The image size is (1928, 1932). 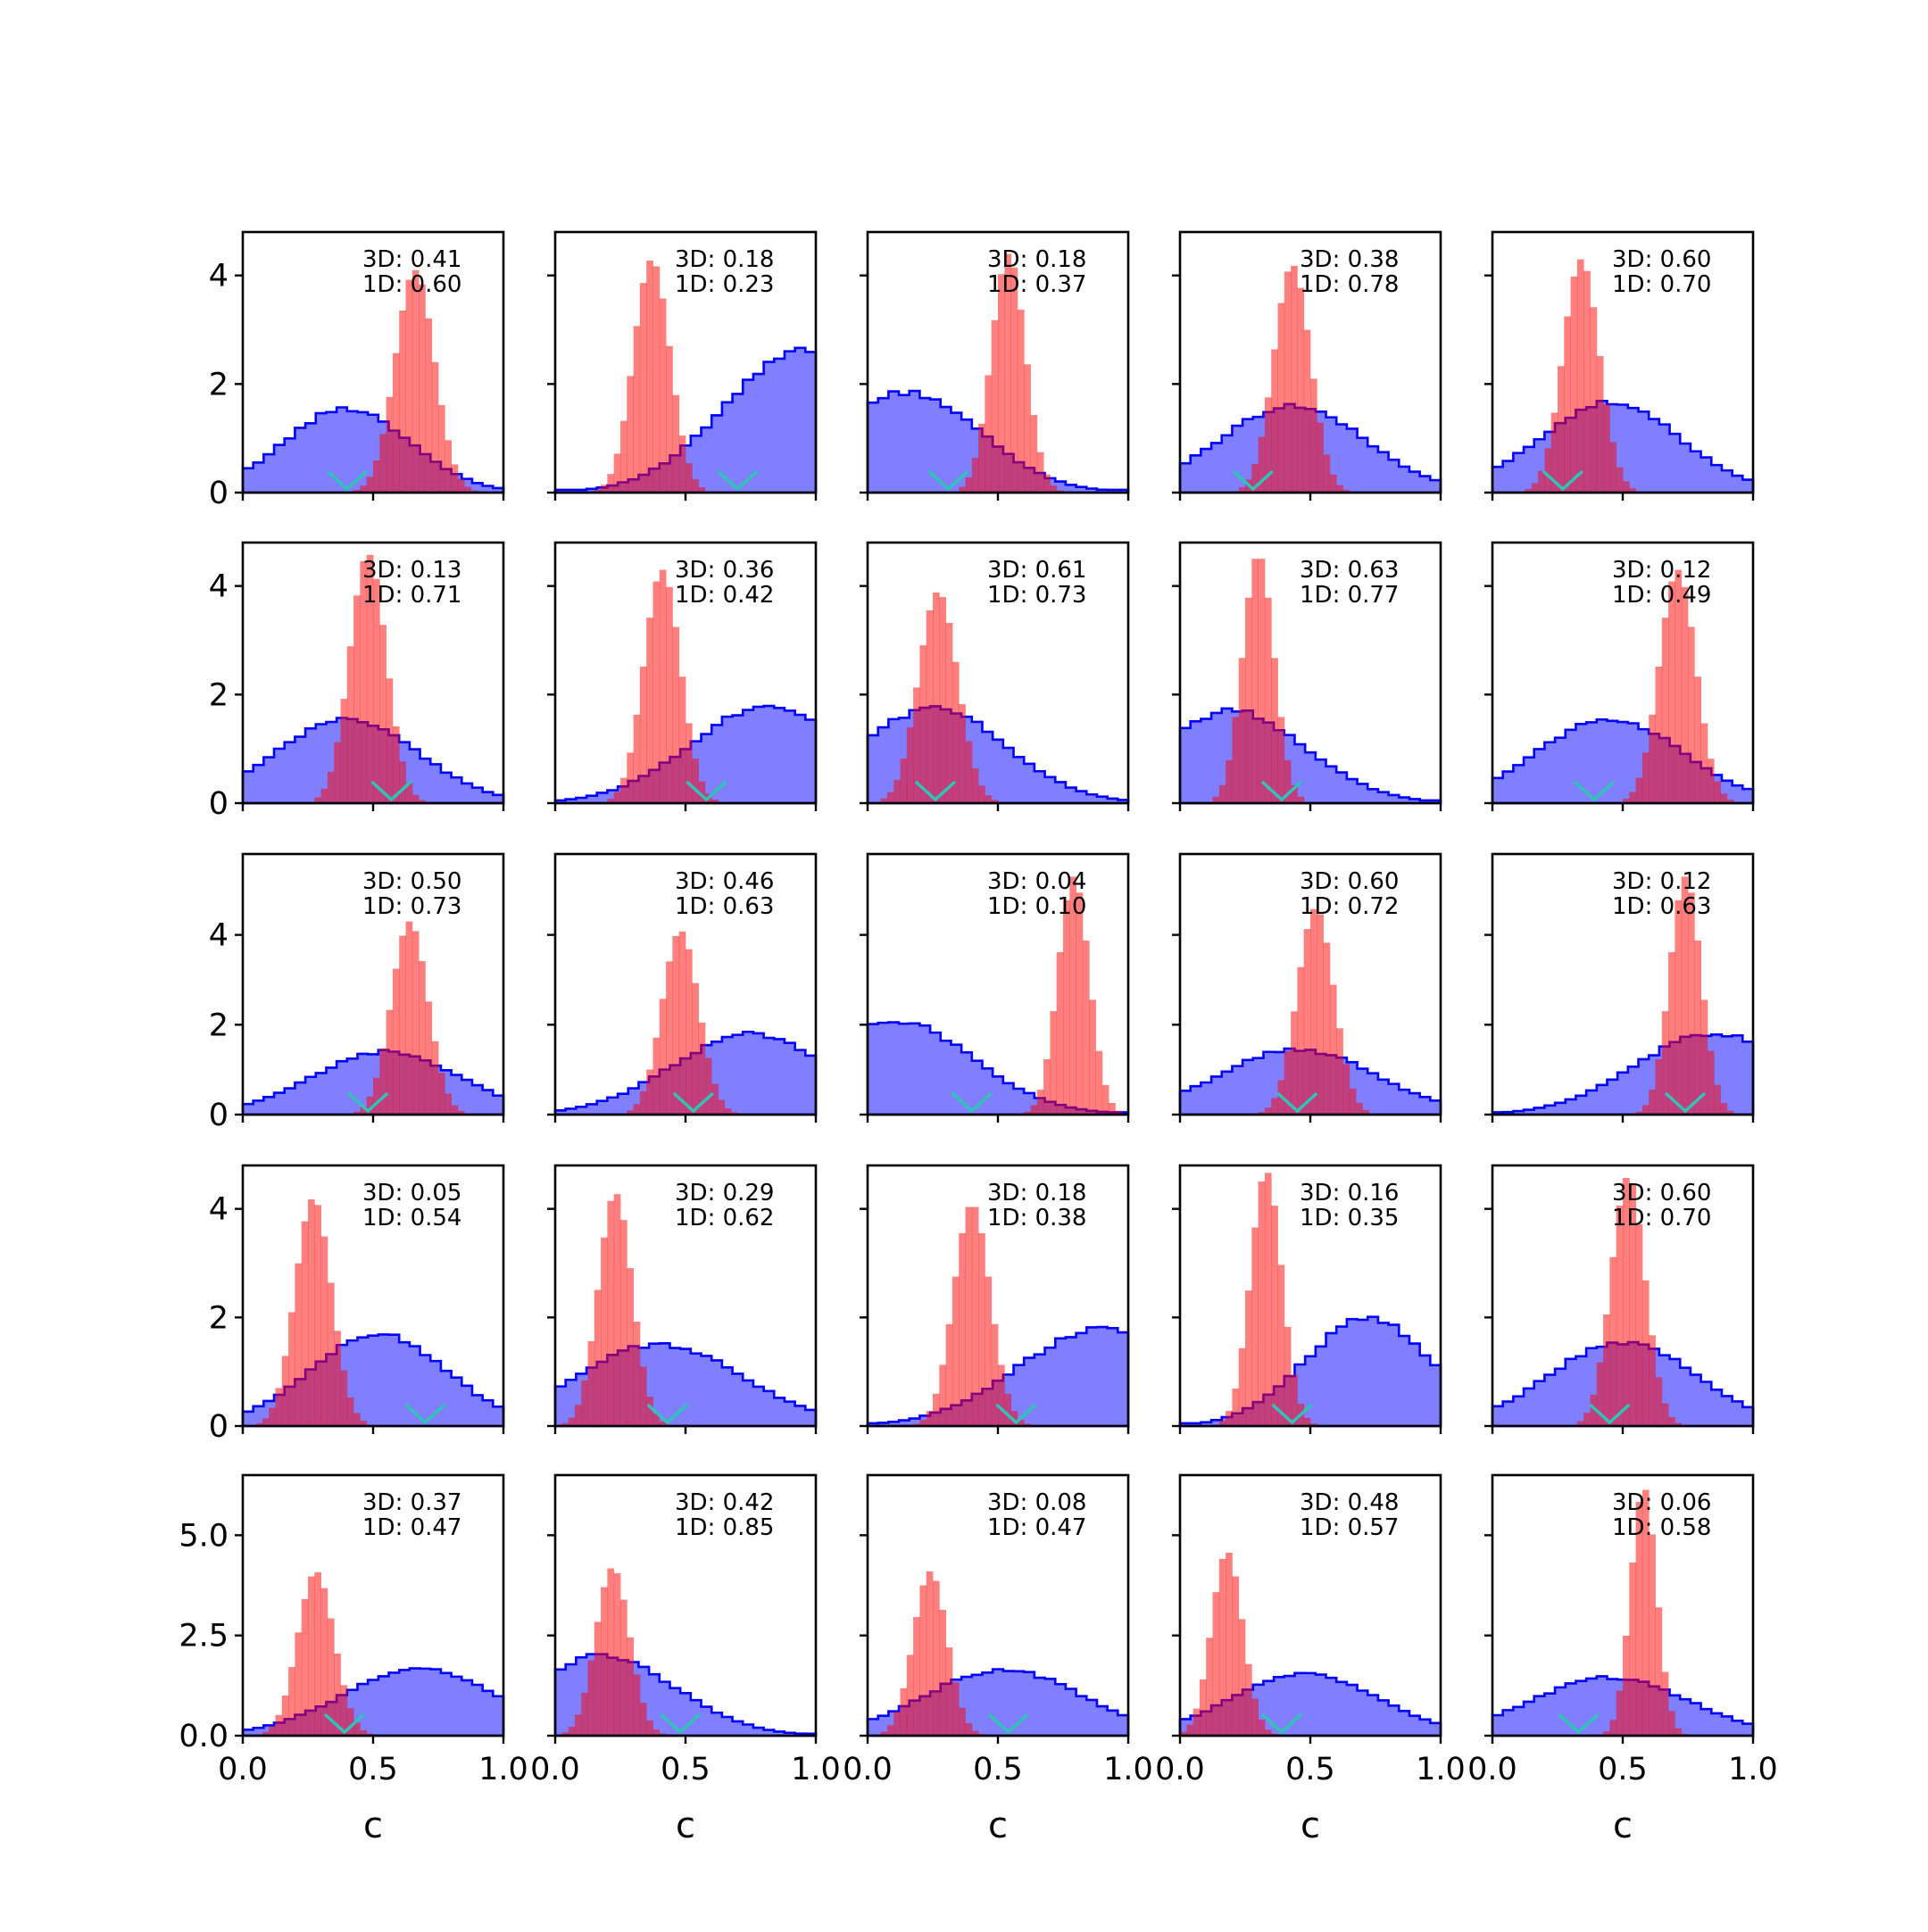 I want to click on panel-2-5-annotation: 1D: 0.49, so click(x=1662, y=595).